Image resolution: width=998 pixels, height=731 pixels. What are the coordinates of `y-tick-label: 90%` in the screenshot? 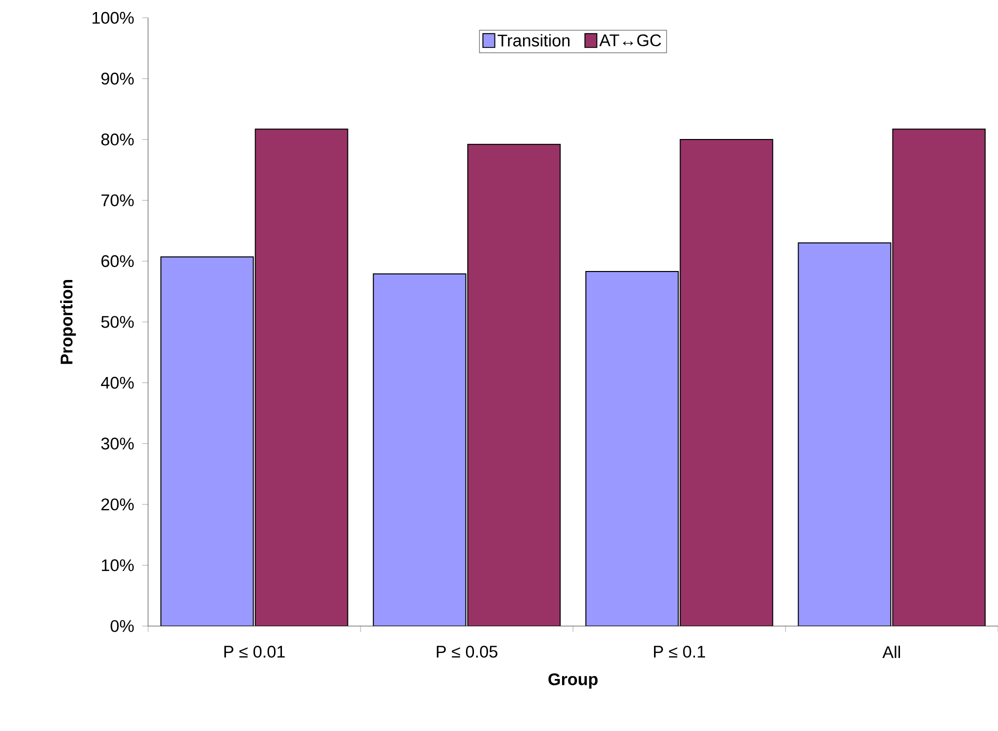 It's located at (117, 78).